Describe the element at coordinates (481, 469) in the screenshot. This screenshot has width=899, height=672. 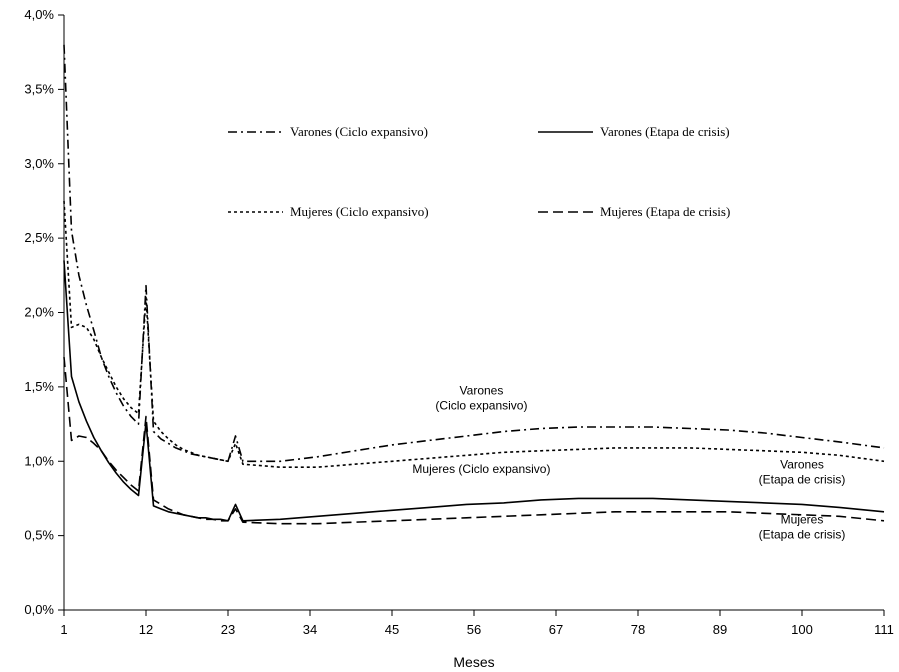
I see `series-annotation: Mujeres (Ciclo expansivo)` at that location.